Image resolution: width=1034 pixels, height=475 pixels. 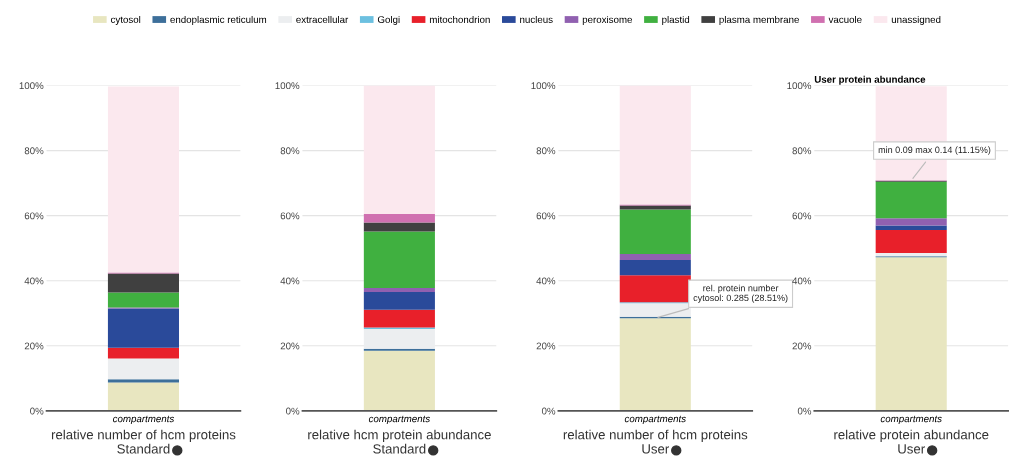 I want to click on annotation: min 0.09 max 0.14 (11.15%), so click(x=934, y=150).